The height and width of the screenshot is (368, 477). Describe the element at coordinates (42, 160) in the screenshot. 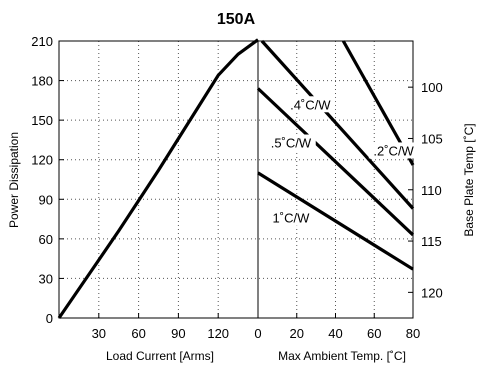

I see `y-left-tick-label: 120` at that location.